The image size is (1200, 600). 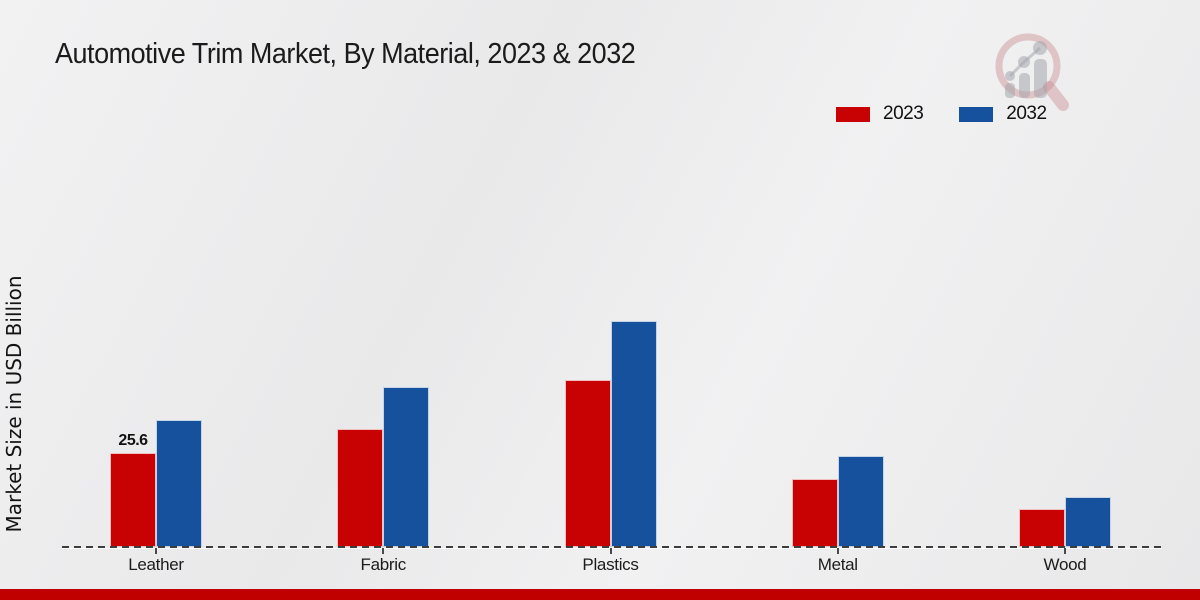 What do you see at coordinates (1032, 72) in the screenshot?
I see `magnifier-growth-chart-logo-icon` at bounding box center [1032, 72].